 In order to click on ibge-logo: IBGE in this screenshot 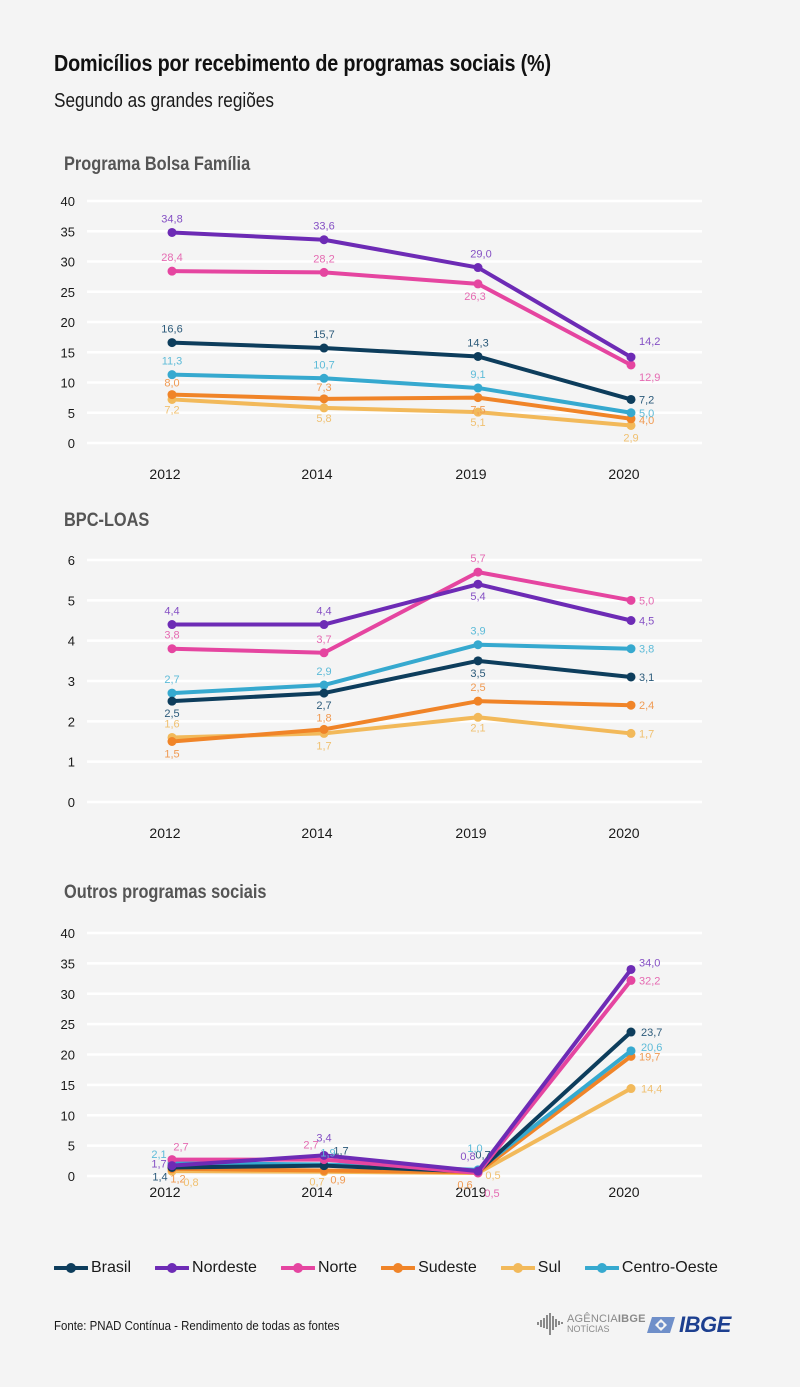, I will do `click(688, 1325)`.